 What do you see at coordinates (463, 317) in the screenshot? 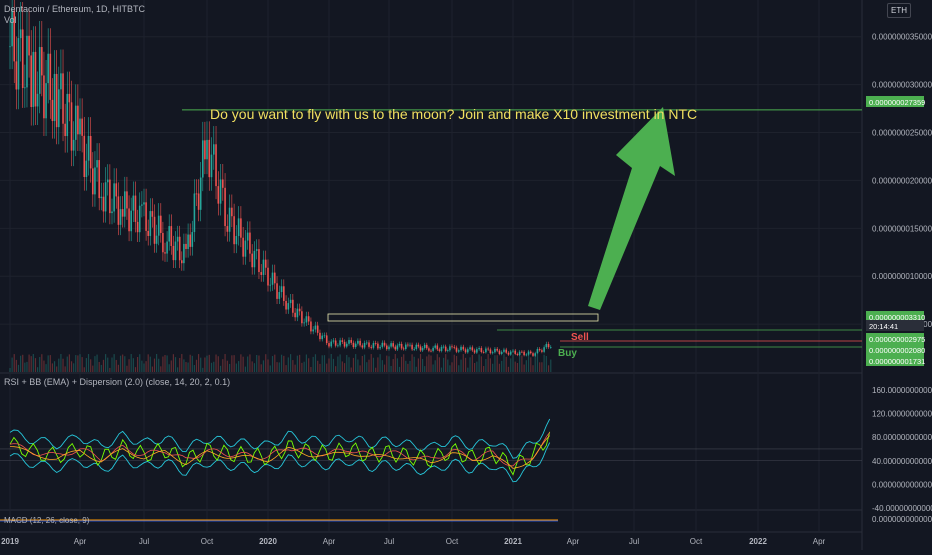
I see `range-box` at bounding box center [463, 317].